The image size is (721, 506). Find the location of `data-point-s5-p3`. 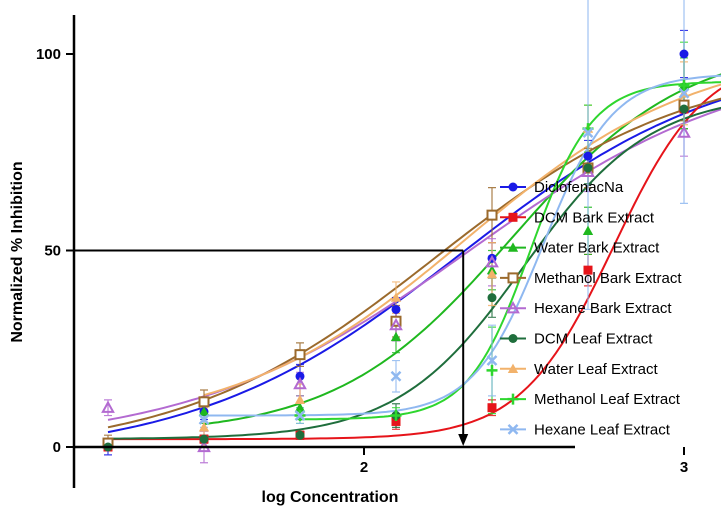

data-point-s5-p3 is located at coordinates (300, 383).